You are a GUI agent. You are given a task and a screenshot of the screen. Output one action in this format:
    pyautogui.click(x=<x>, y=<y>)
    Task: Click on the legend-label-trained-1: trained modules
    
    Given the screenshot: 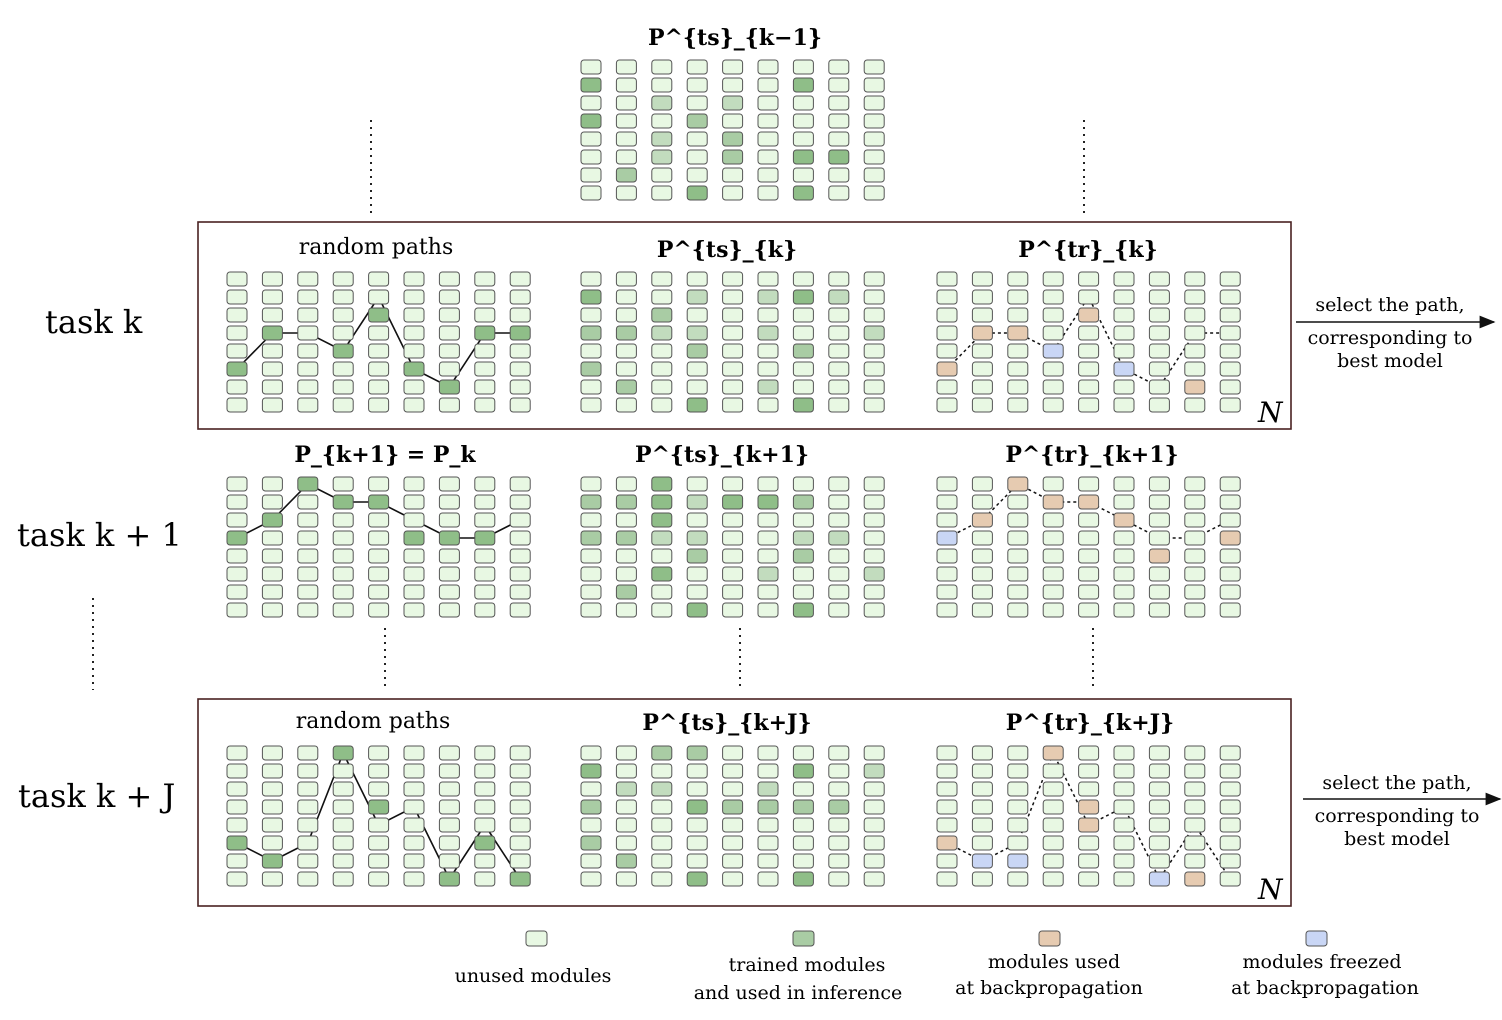 What is the action you would take?
    pyautogui.click(x=807, y=965)
    